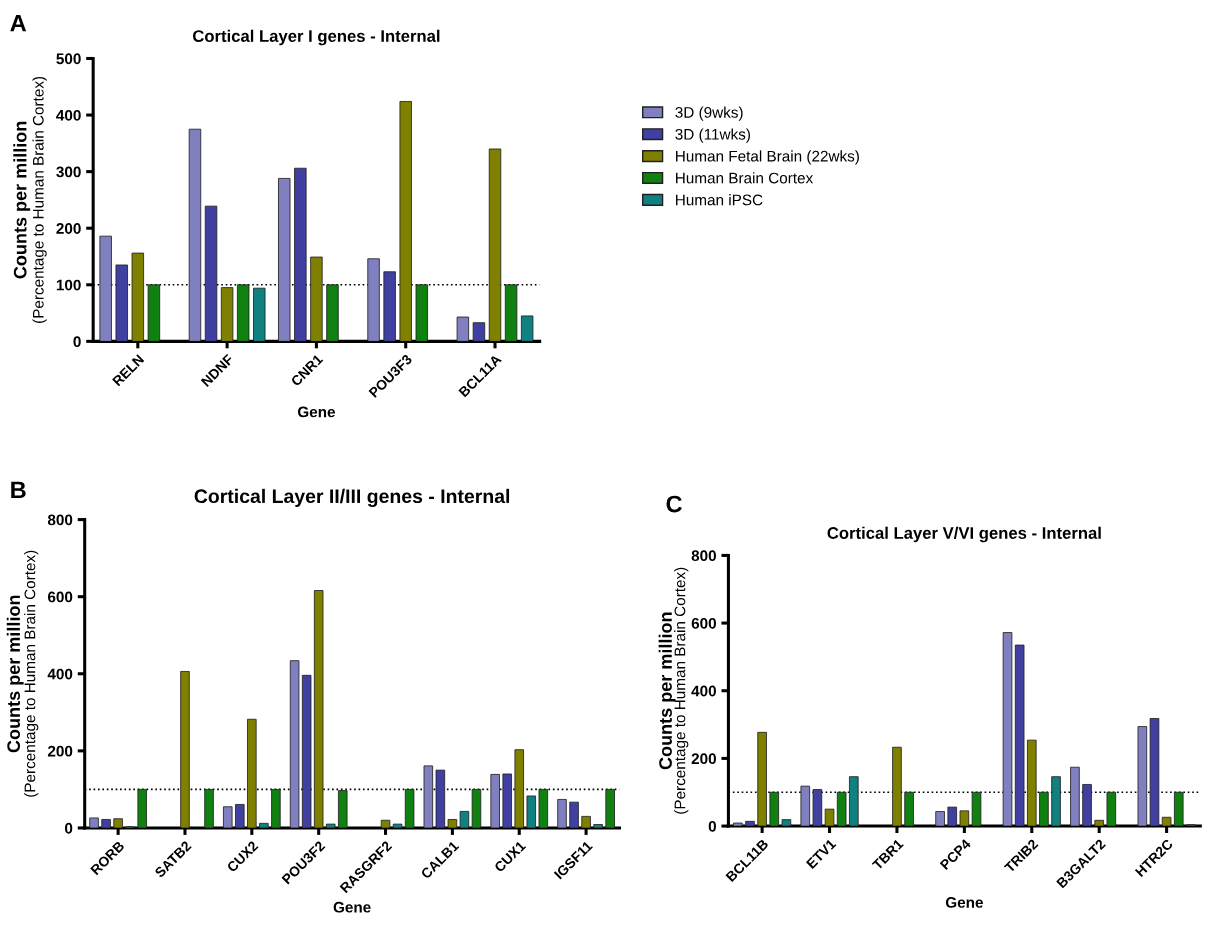  I want to click on legend-label: Human Brain Cortex, so click(745, 178).